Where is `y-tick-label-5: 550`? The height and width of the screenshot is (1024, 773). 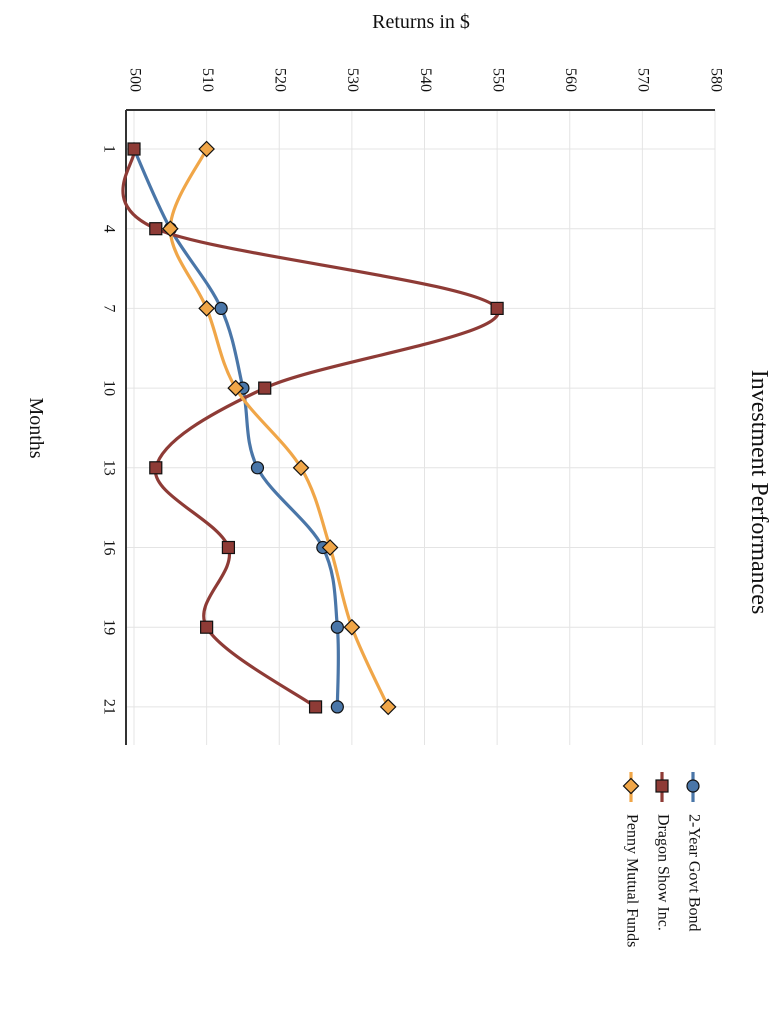
y-tick-label-5: 550 is located at coordinates (497, 80).